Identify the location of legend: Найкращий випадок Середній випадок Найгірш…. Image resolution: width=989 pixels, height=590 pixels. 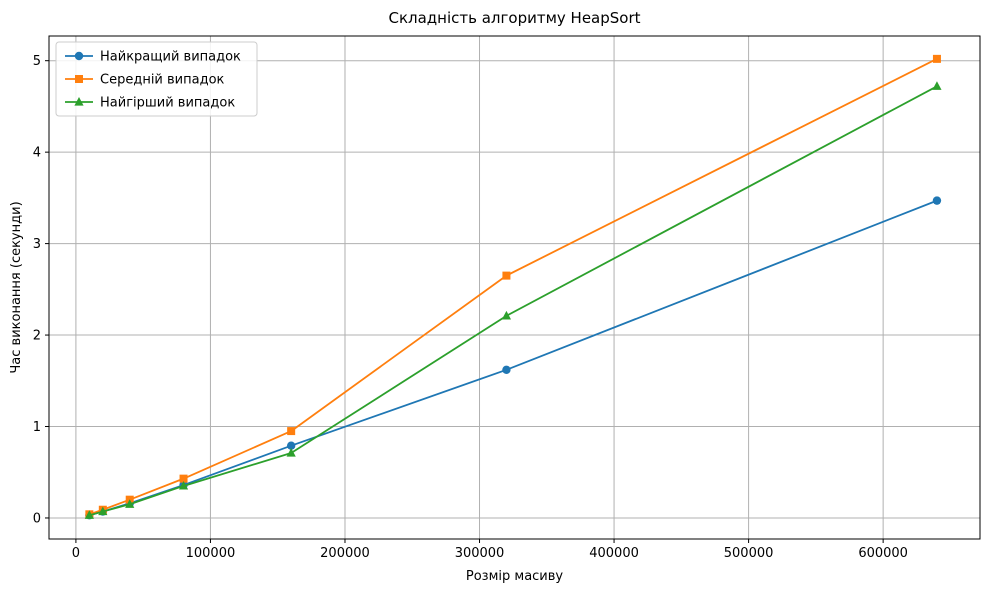
(156, 79).